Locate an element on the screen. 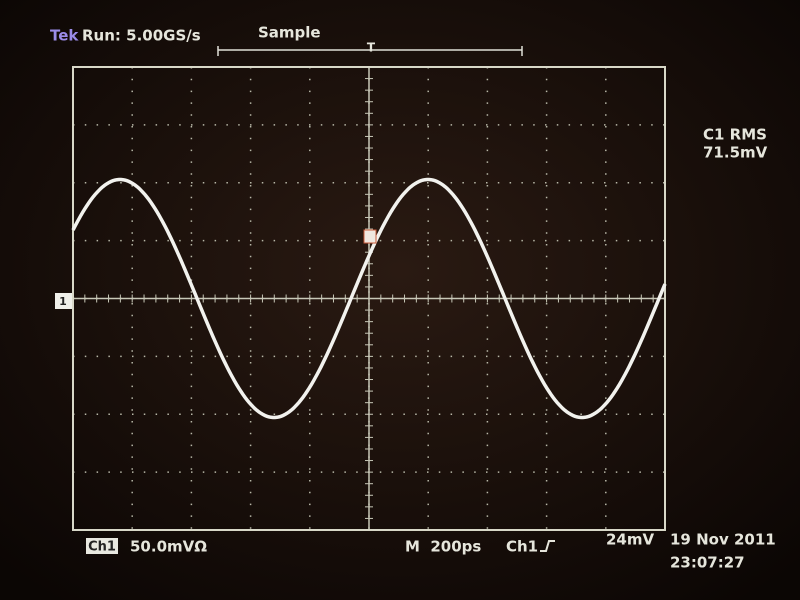  date: 19 Nov 2011 is located at coordinates (723, 540).